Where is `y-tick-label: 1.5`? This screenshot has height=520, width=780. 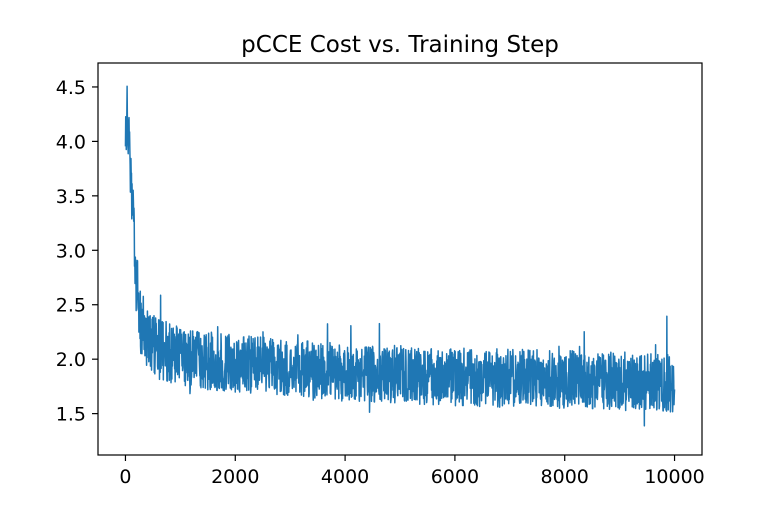
y-tick-label: 1.5 is located at coordinates (71, 415).